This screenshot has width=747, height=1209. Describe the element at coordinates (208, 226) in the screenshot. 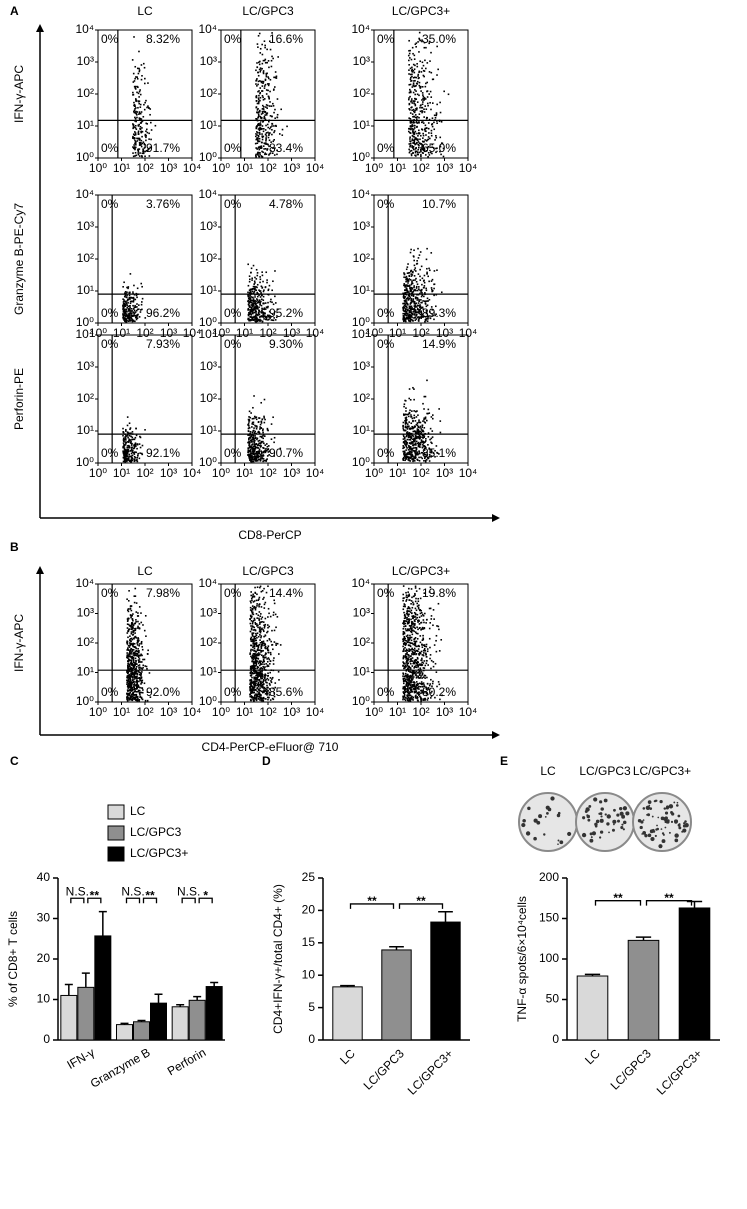

I see `y-tick-label: 10³` at that location.